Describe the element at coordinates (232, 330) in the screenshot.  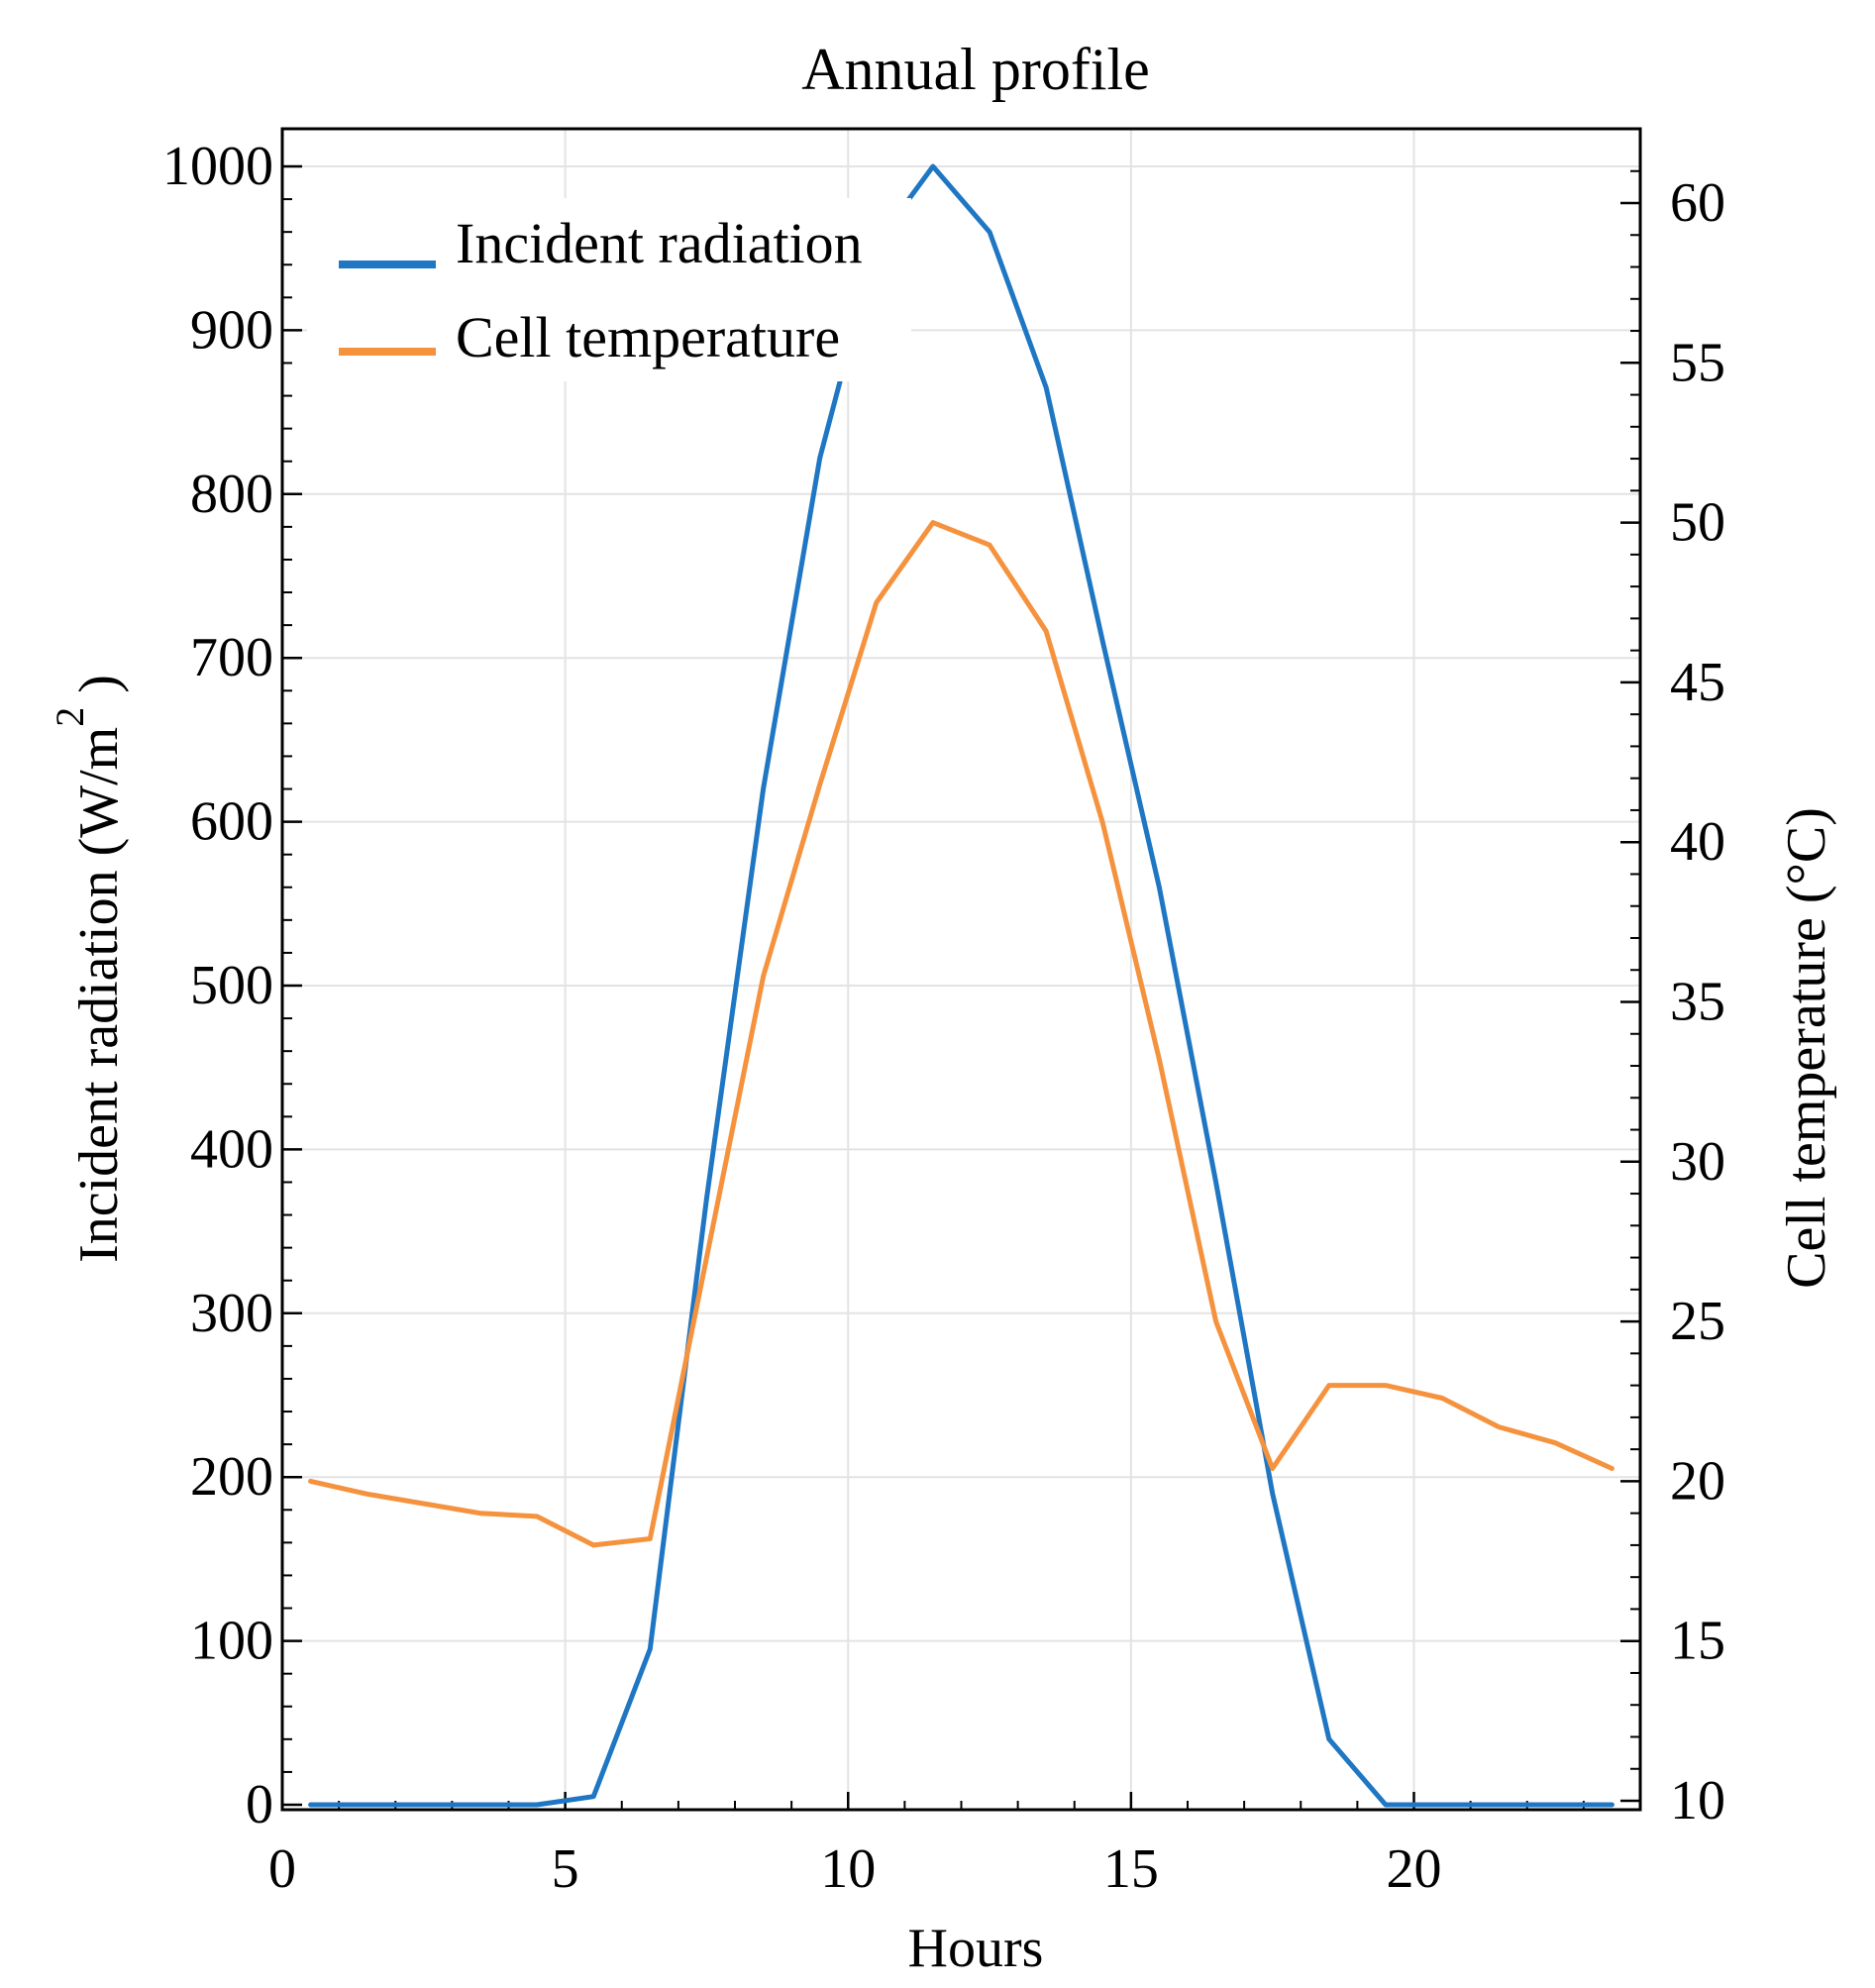
I see `y-left-tick-label: 900` at that location.